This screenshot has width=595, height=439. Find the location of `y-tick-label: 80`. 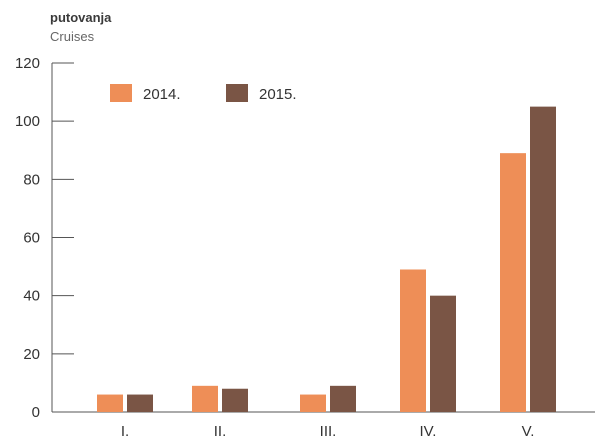

y-tick-label: 80 is located at coordinates (31, 179).